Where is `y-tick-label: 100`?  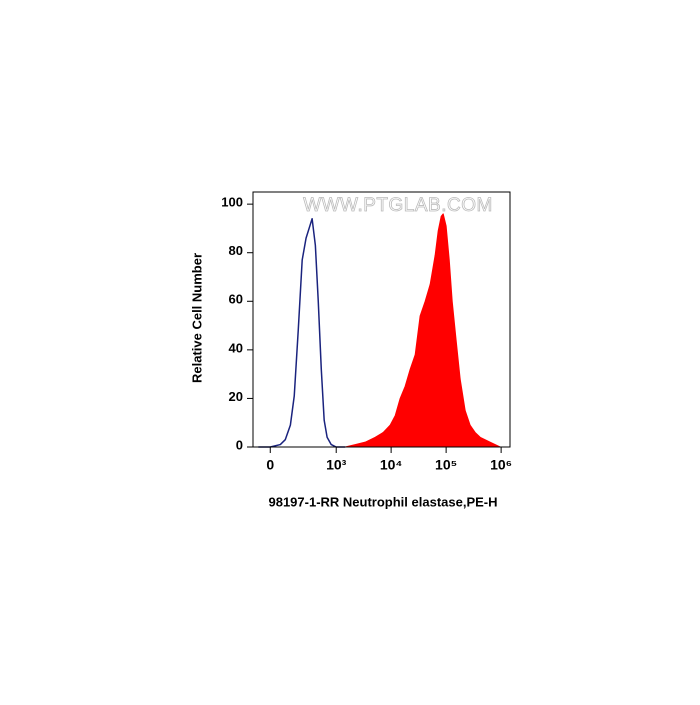
y-tick-label: 100 is located at coordinates (232, 202).